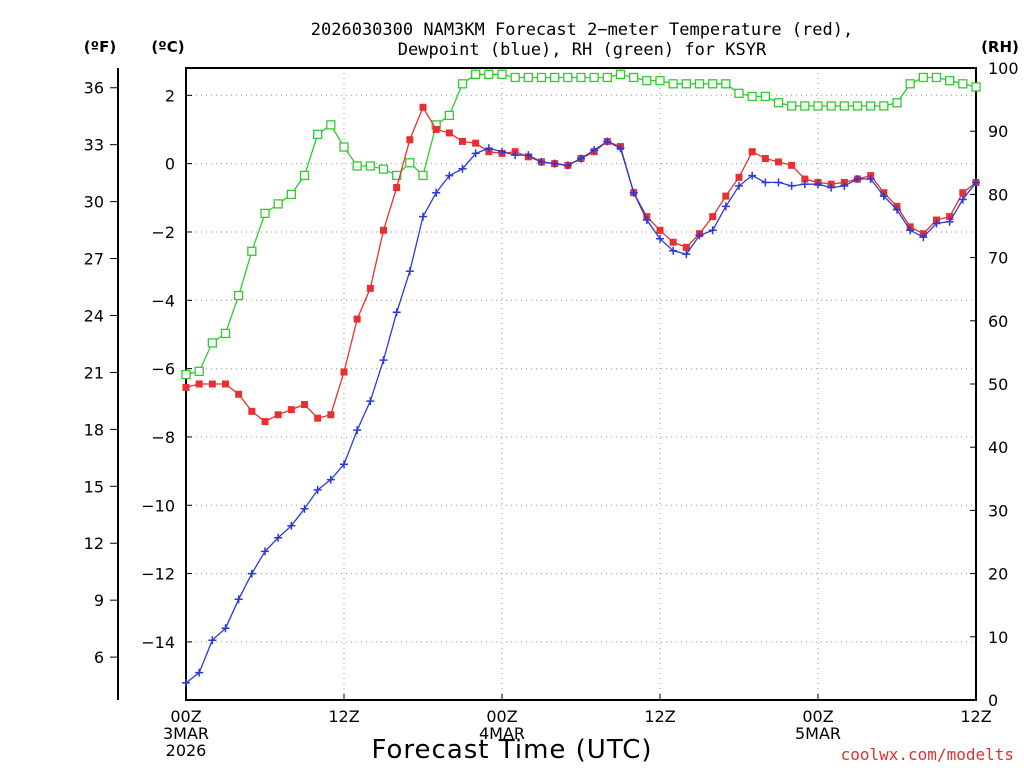  What do you see at coordinates (163, 300) in the screenshot?
I see `celsius-tick-label: −4` at bounding box center [163, 300].